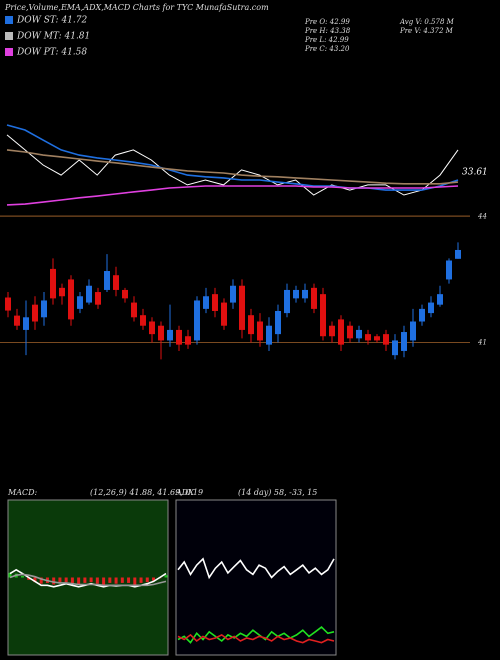  I want to click on y-tick-label: 44, so click(482, 216).